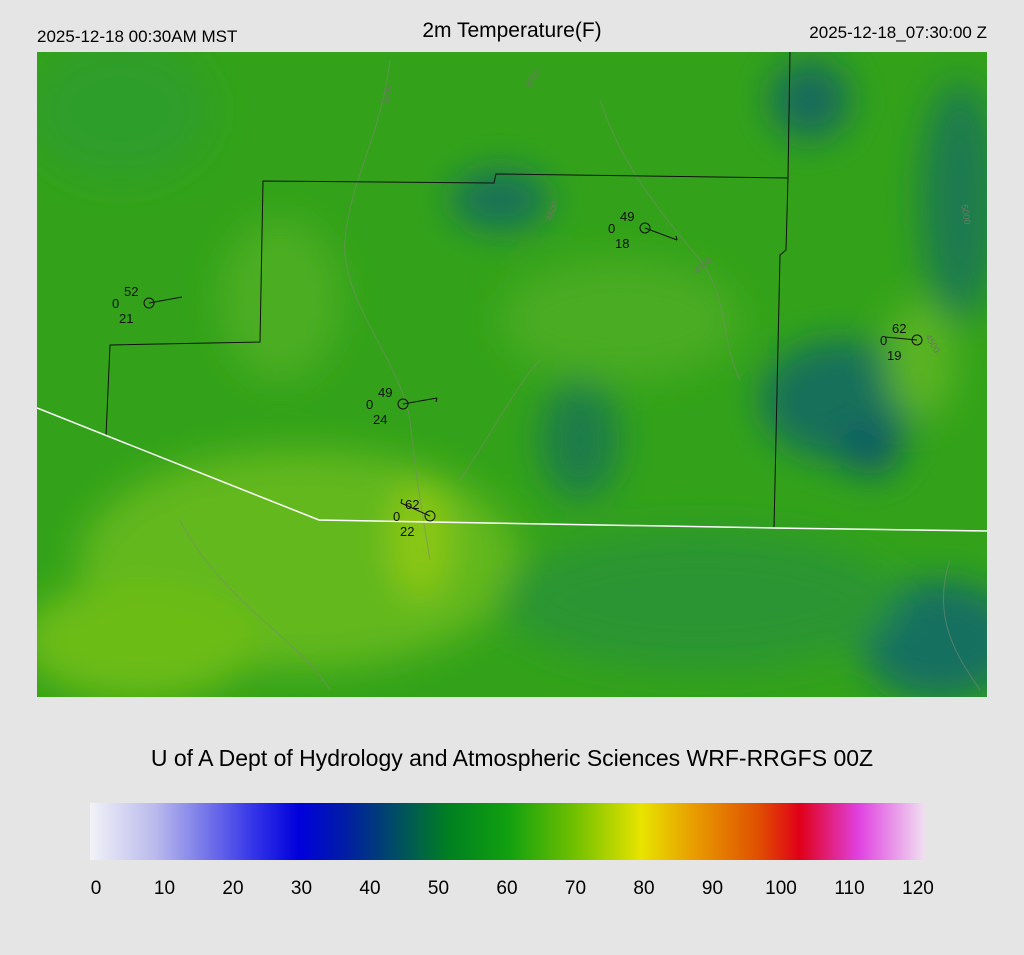 The image size is (1024, 955). What do you see at coordinates (380, 419) in the screenshot?
I see `station-dewpoint: 24` at bounding box center [380, 419].